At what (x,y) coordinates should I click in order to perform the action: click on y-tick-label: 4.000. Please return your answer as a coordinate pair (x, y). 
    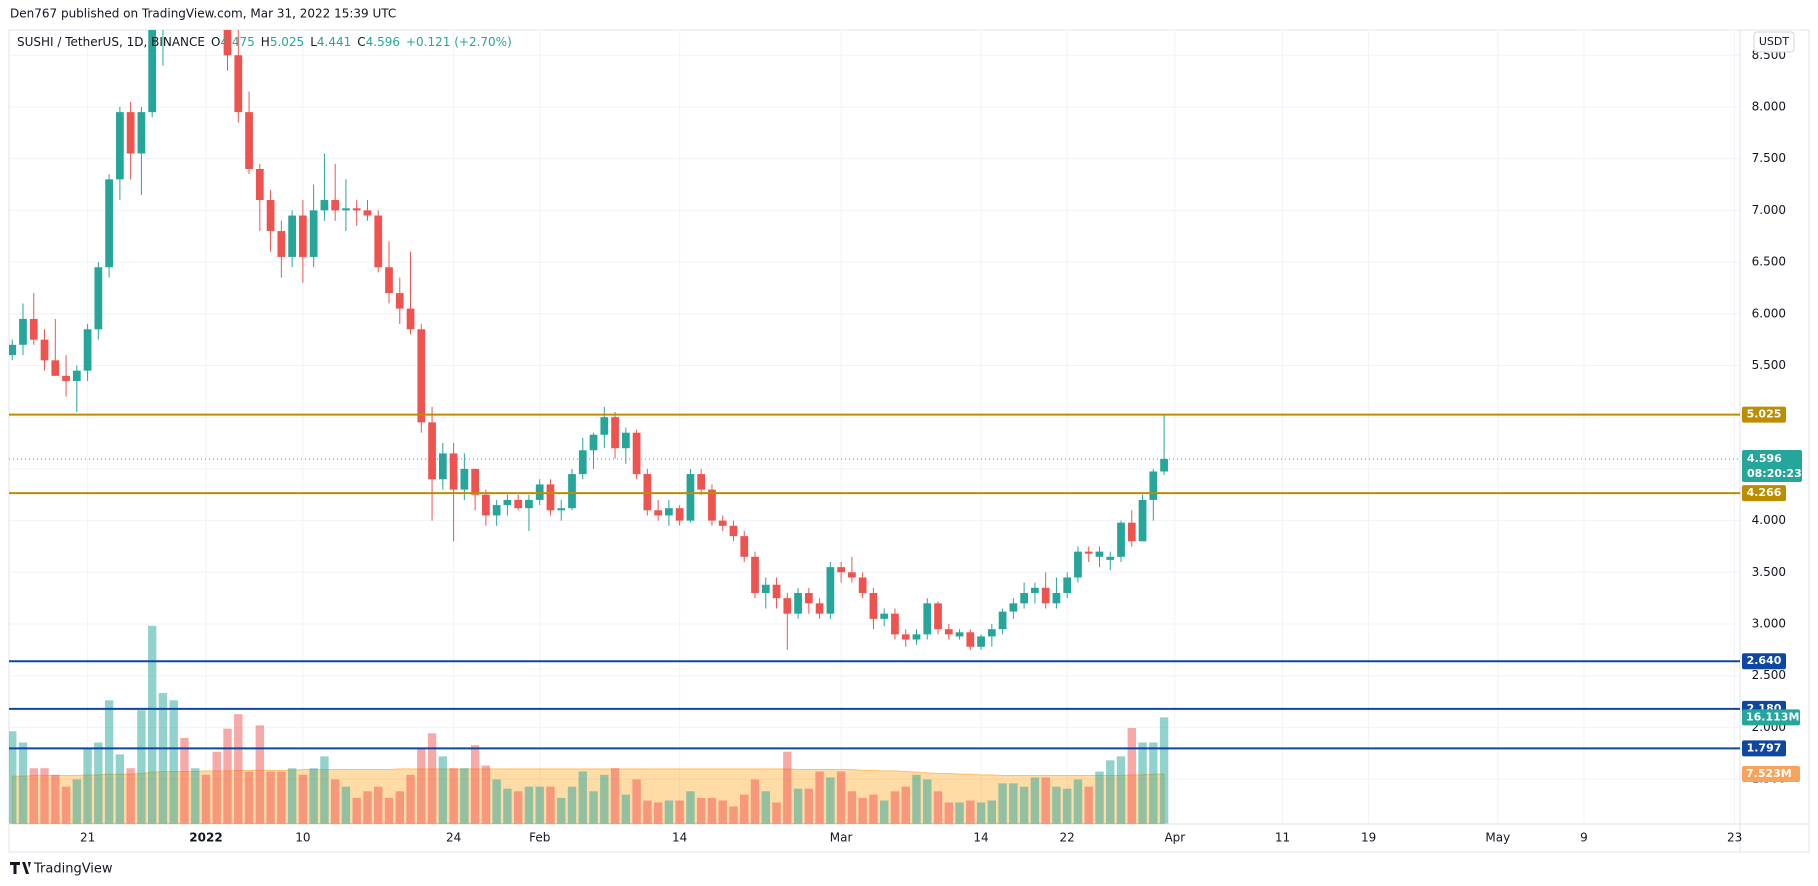
    Looking at the image, I should click on (1769, 520).